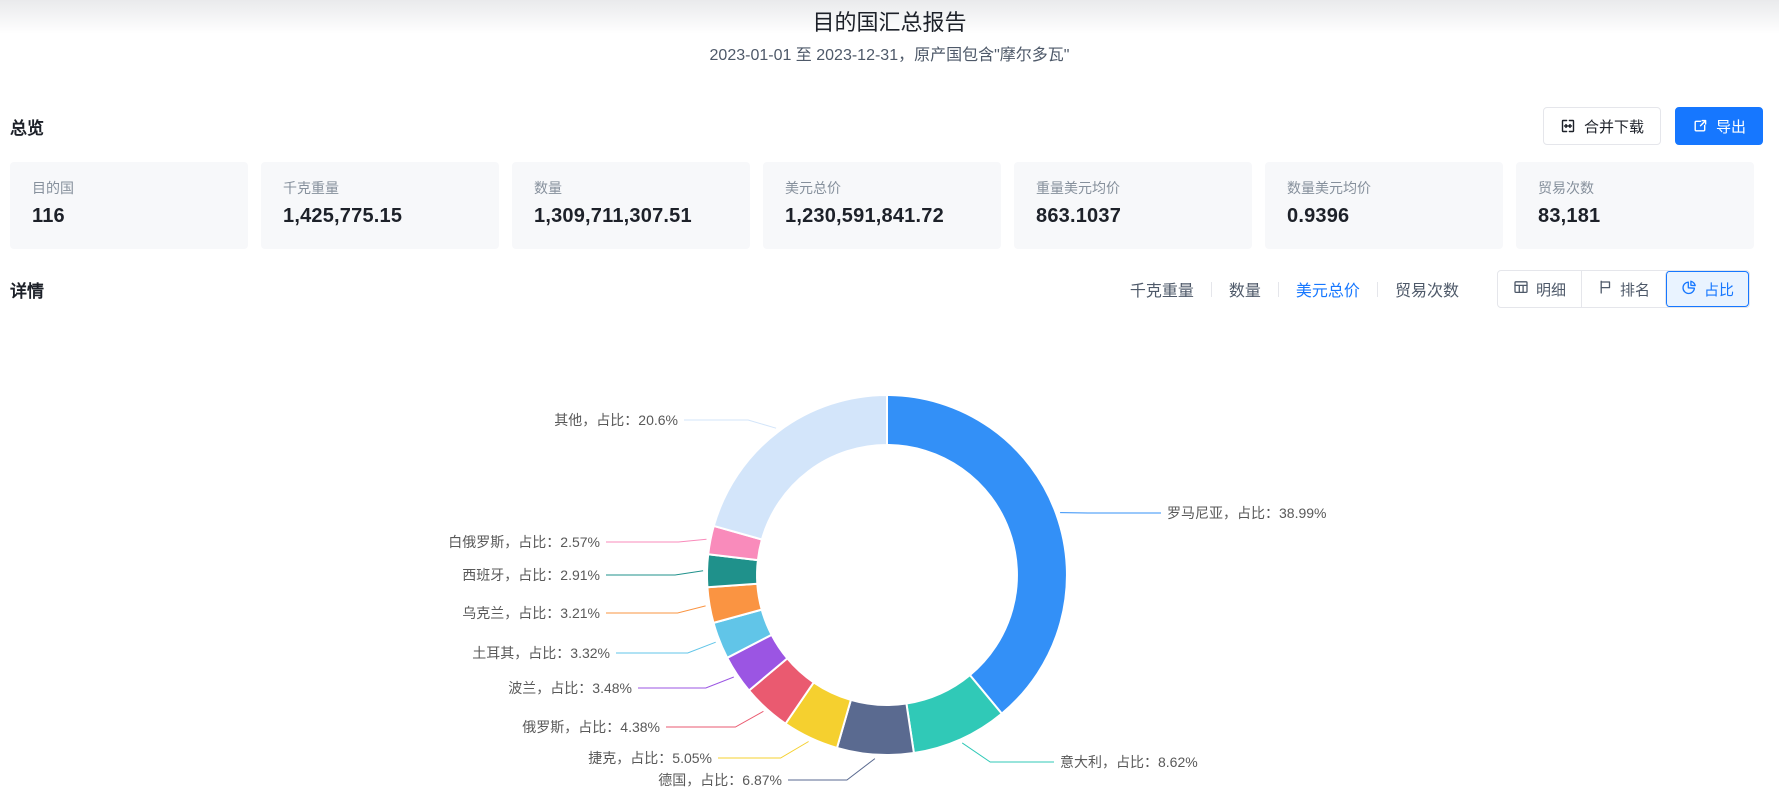  Describe the element at coordinates (1129, 762) in the screenshot. I see `slice-label: 意大利，占比：8.62%` at that location.